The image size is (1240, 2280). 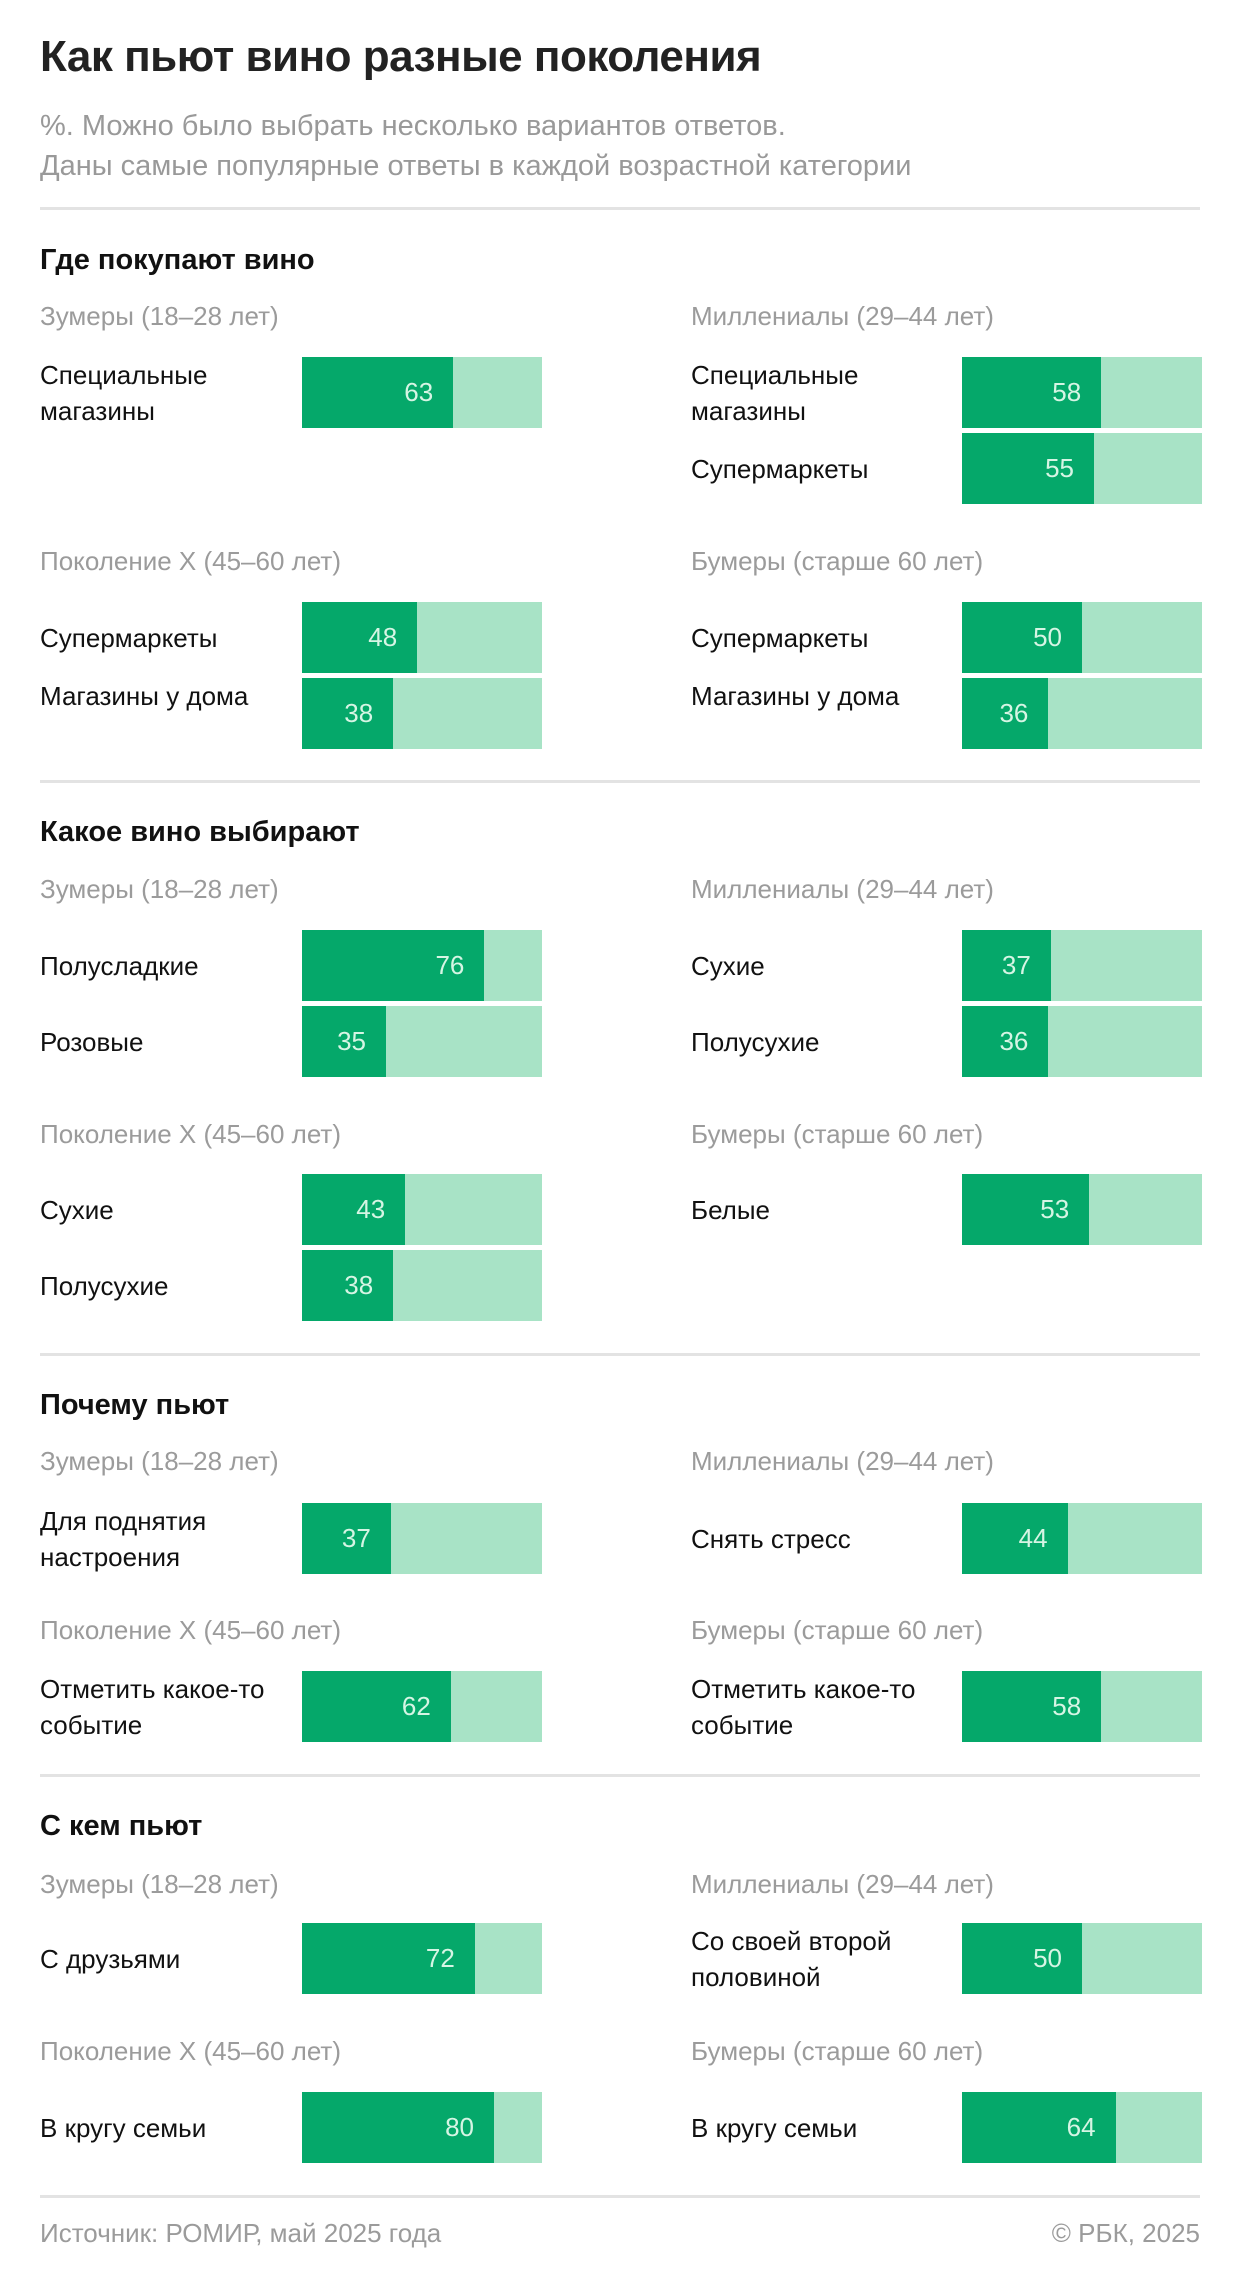 What do you see at coordinates (354, 1209) in the screenshot?
I see `bar-fill: 43` at bounding box center [354, 1209].